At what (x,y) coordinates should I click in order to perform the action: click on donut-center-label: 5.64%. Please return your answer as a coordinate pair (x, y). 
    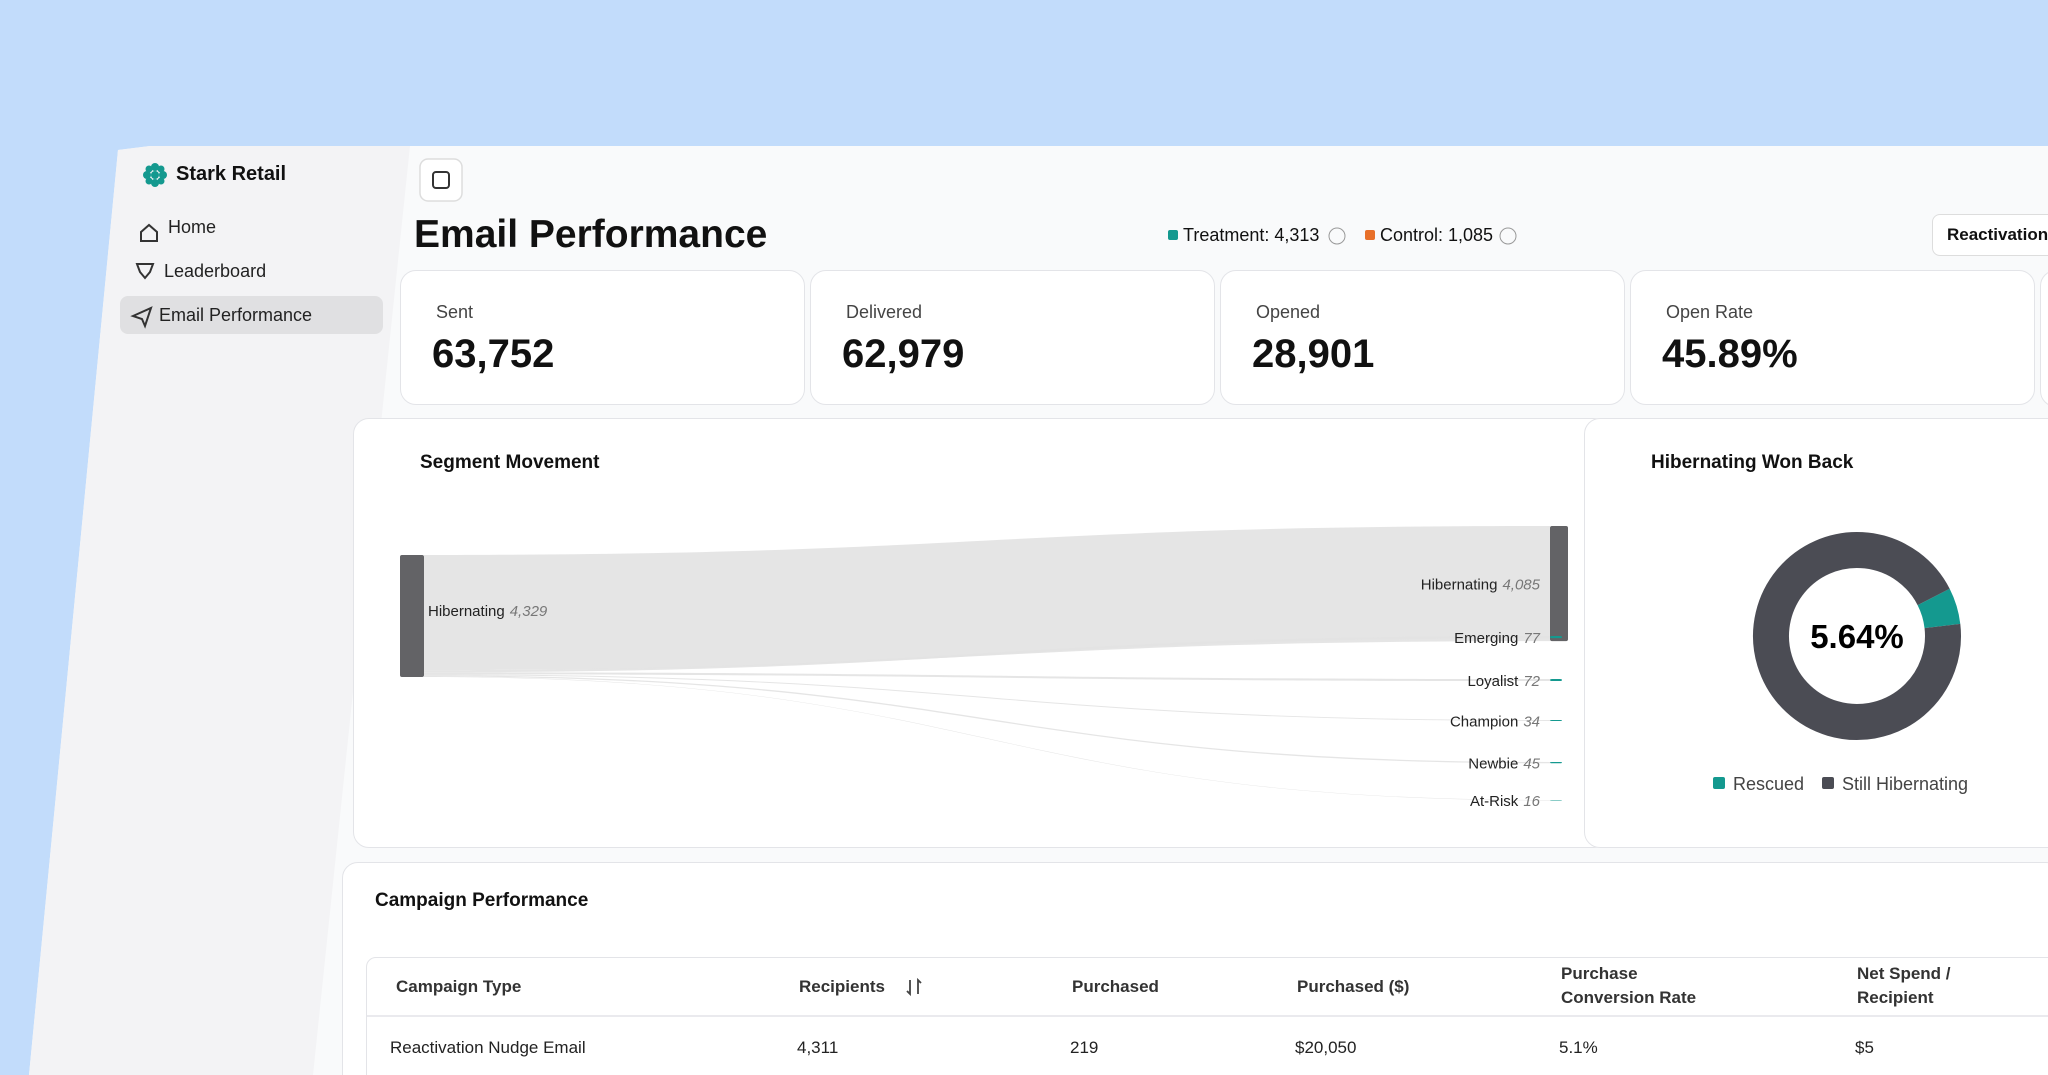
    Looking at the image, I should click on (1857, 636).